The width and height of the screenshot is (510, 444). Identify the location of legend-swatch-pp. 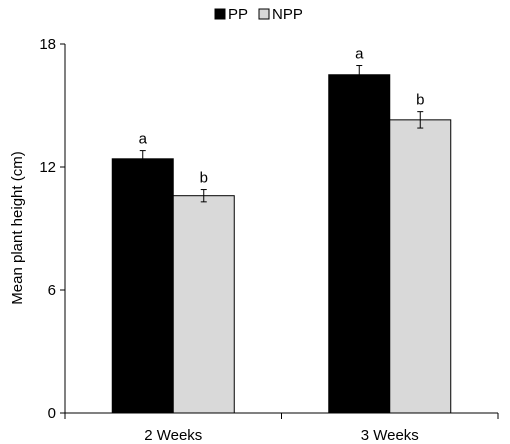
(220, 14).